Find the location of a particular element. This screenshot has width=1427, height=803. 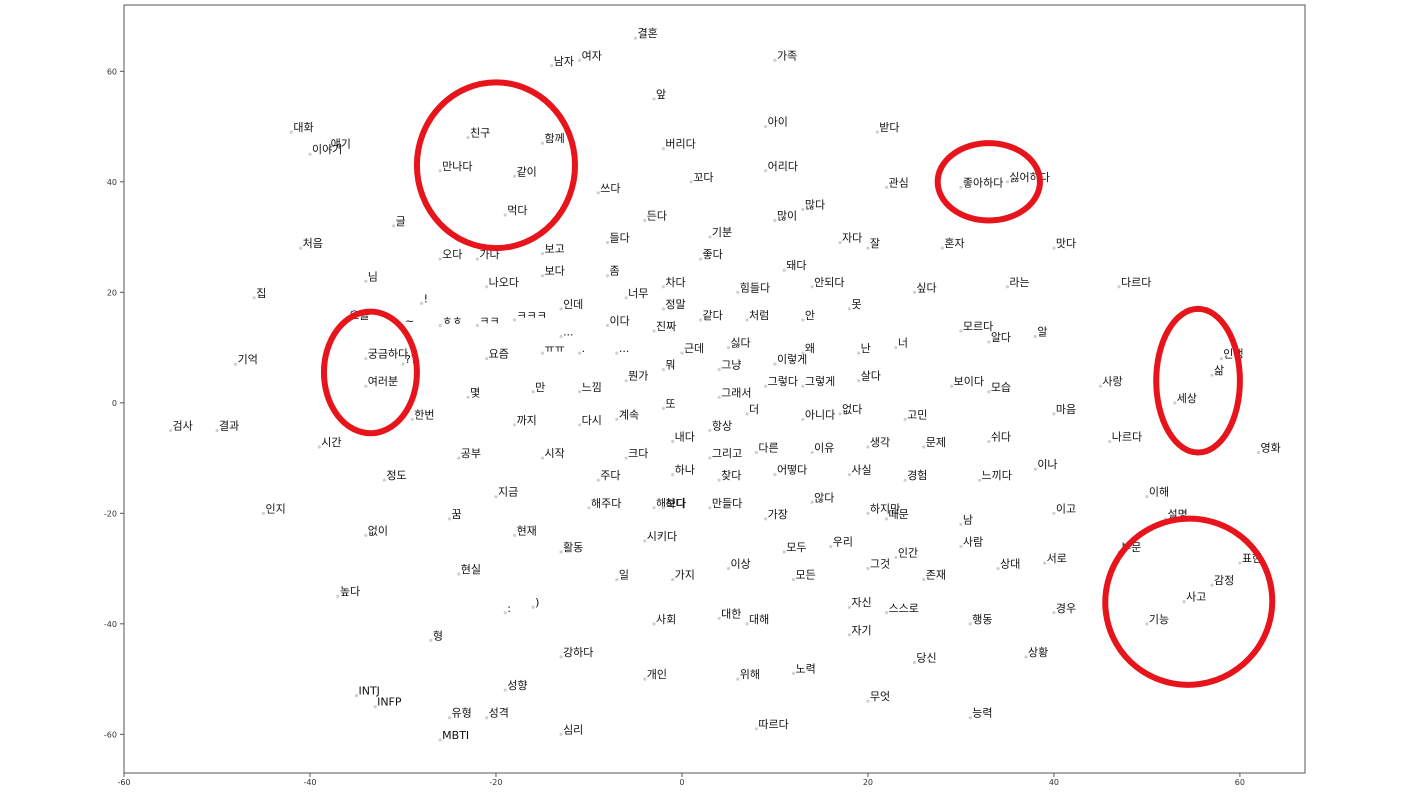

point-label: 기능 is located at coordinates (1159, 619).